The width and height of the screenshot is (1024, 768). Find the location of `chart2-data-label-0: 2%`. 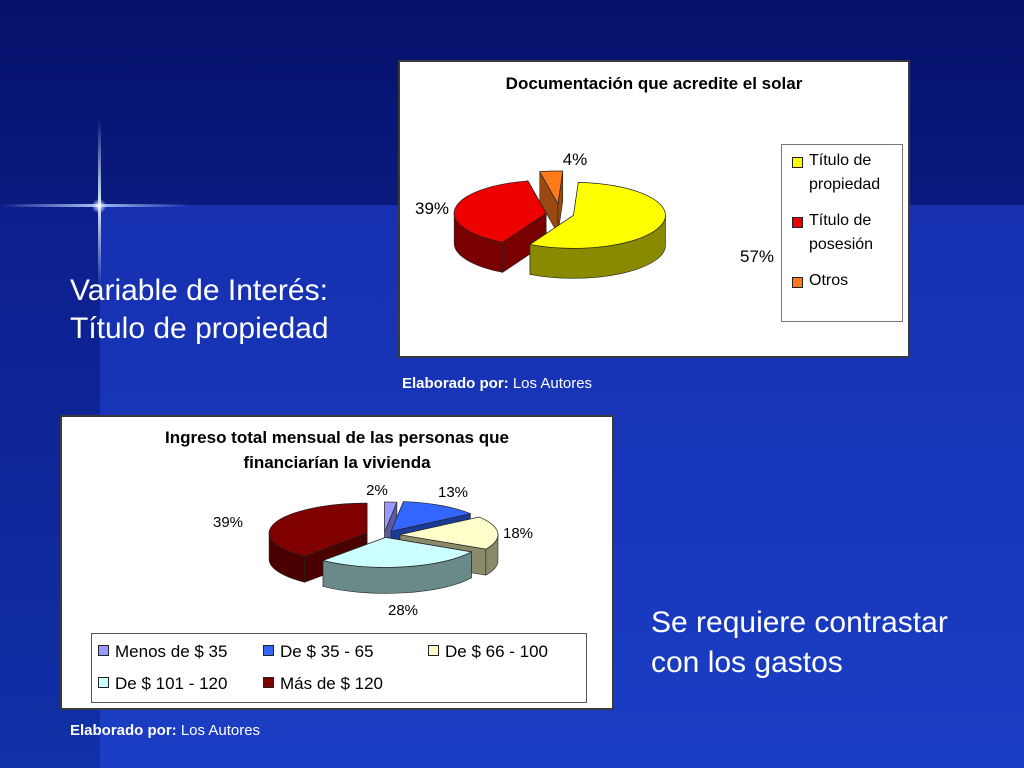

chart2-data-label-0: 2% is located at coordinates (377, 490).